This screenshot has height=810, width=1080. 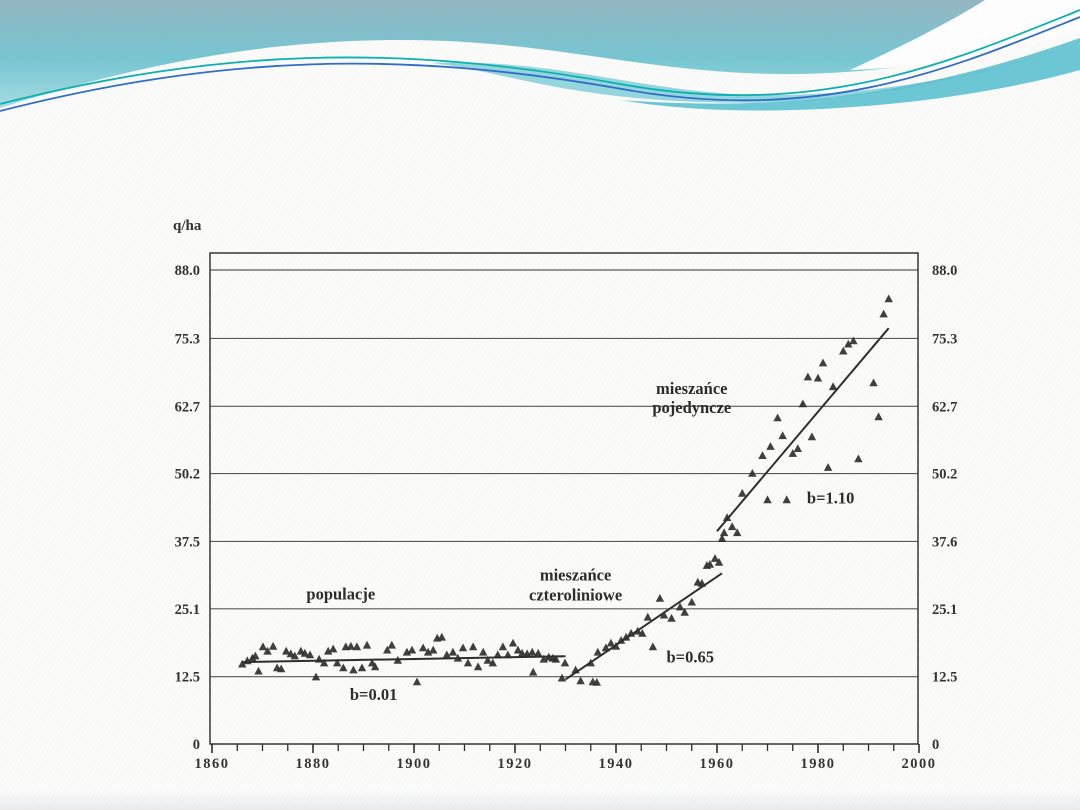 What do you see at coordinates (944, 475) in the screenshot?
I see `y-tick-label-right: 50.2` at bounding box center [944, 475].